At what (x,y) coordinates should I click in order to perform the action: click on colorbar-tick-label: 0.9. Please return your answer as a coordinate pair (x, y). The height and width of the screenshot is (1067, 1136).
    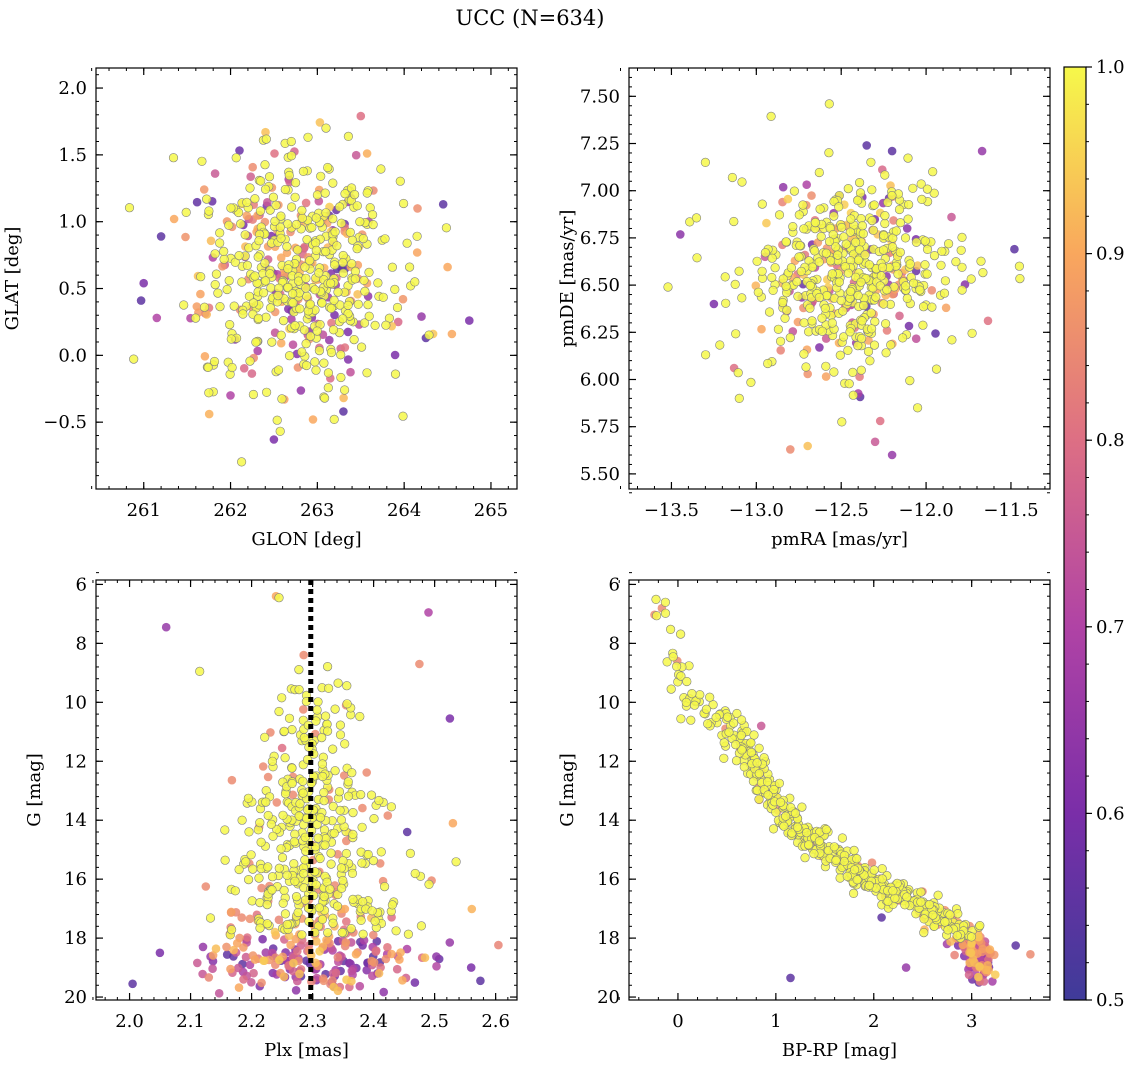
    Looking at the image, I should click on (1110, 254).